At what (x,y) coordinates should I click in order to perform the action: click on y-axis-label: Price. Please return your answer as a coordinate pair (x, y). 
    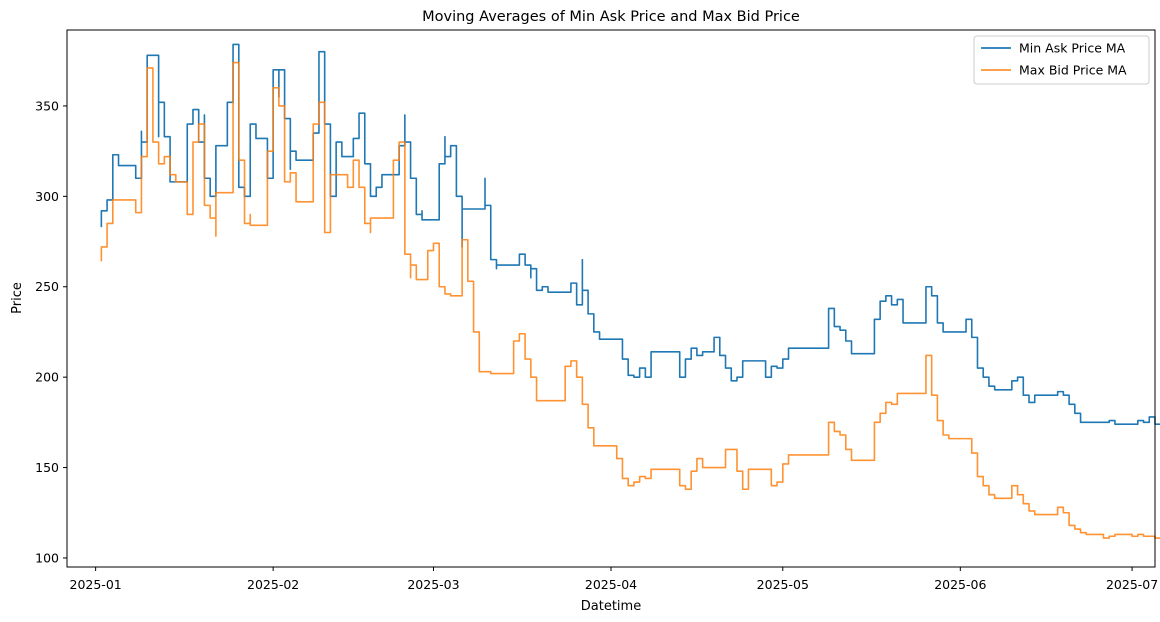
    Looking at the image, I should click on (17, 298).